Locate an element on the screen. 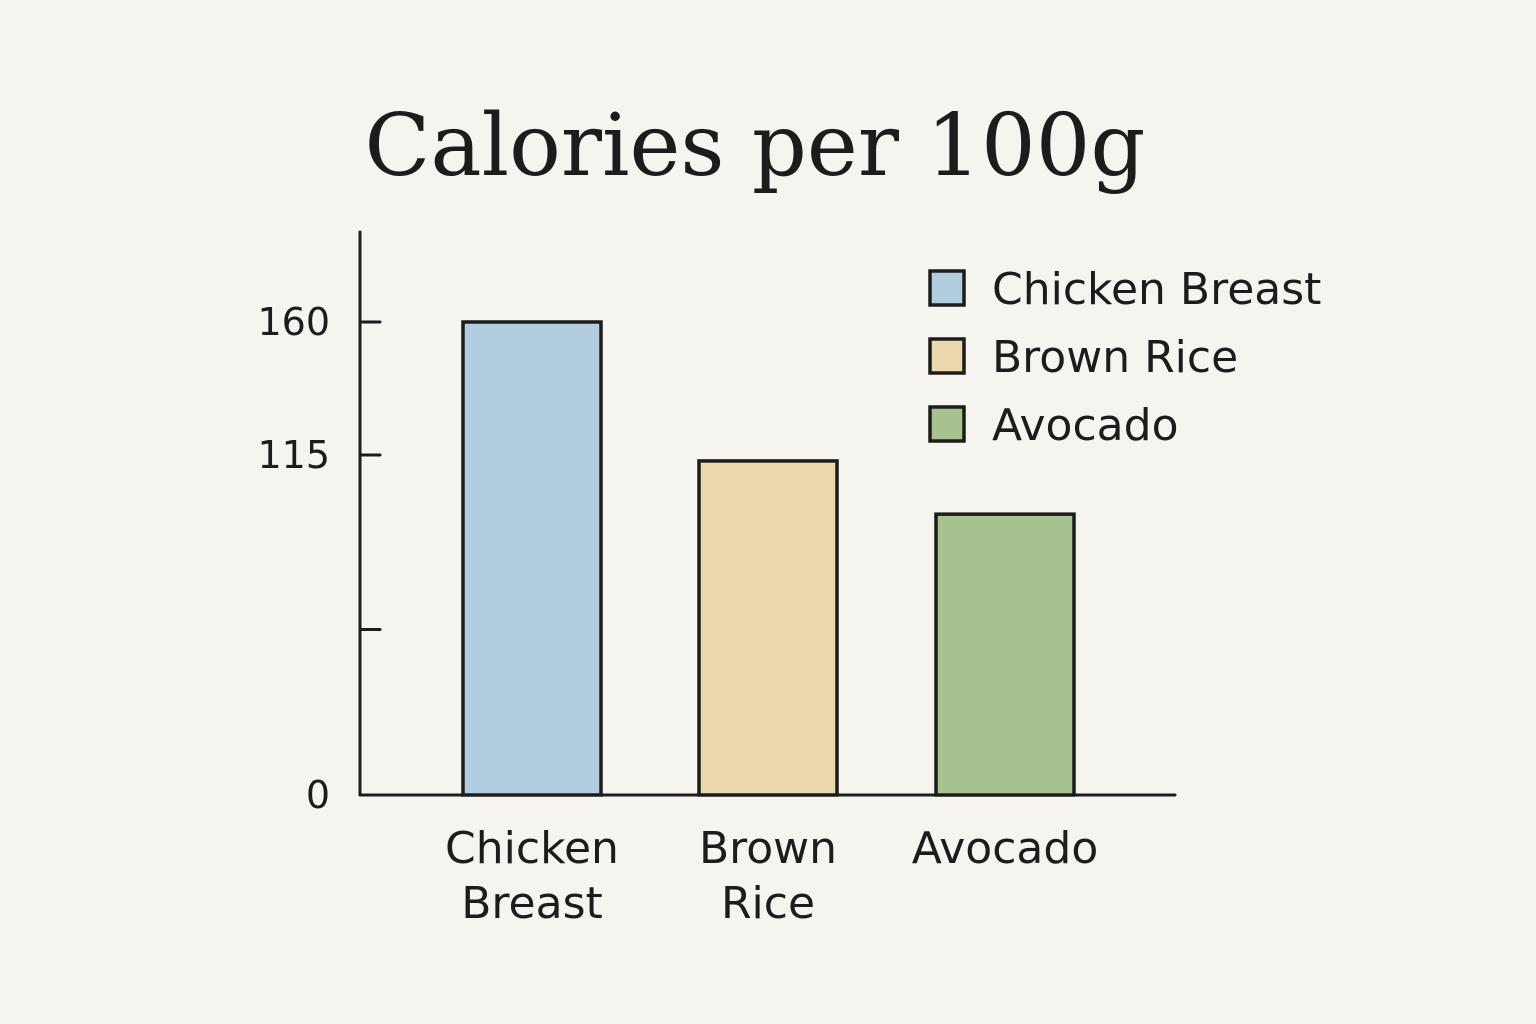 Image resolution: width=1536 pixels, height=1024 pixels. y-tick-label: 0 is located at coordinates (318, 795).